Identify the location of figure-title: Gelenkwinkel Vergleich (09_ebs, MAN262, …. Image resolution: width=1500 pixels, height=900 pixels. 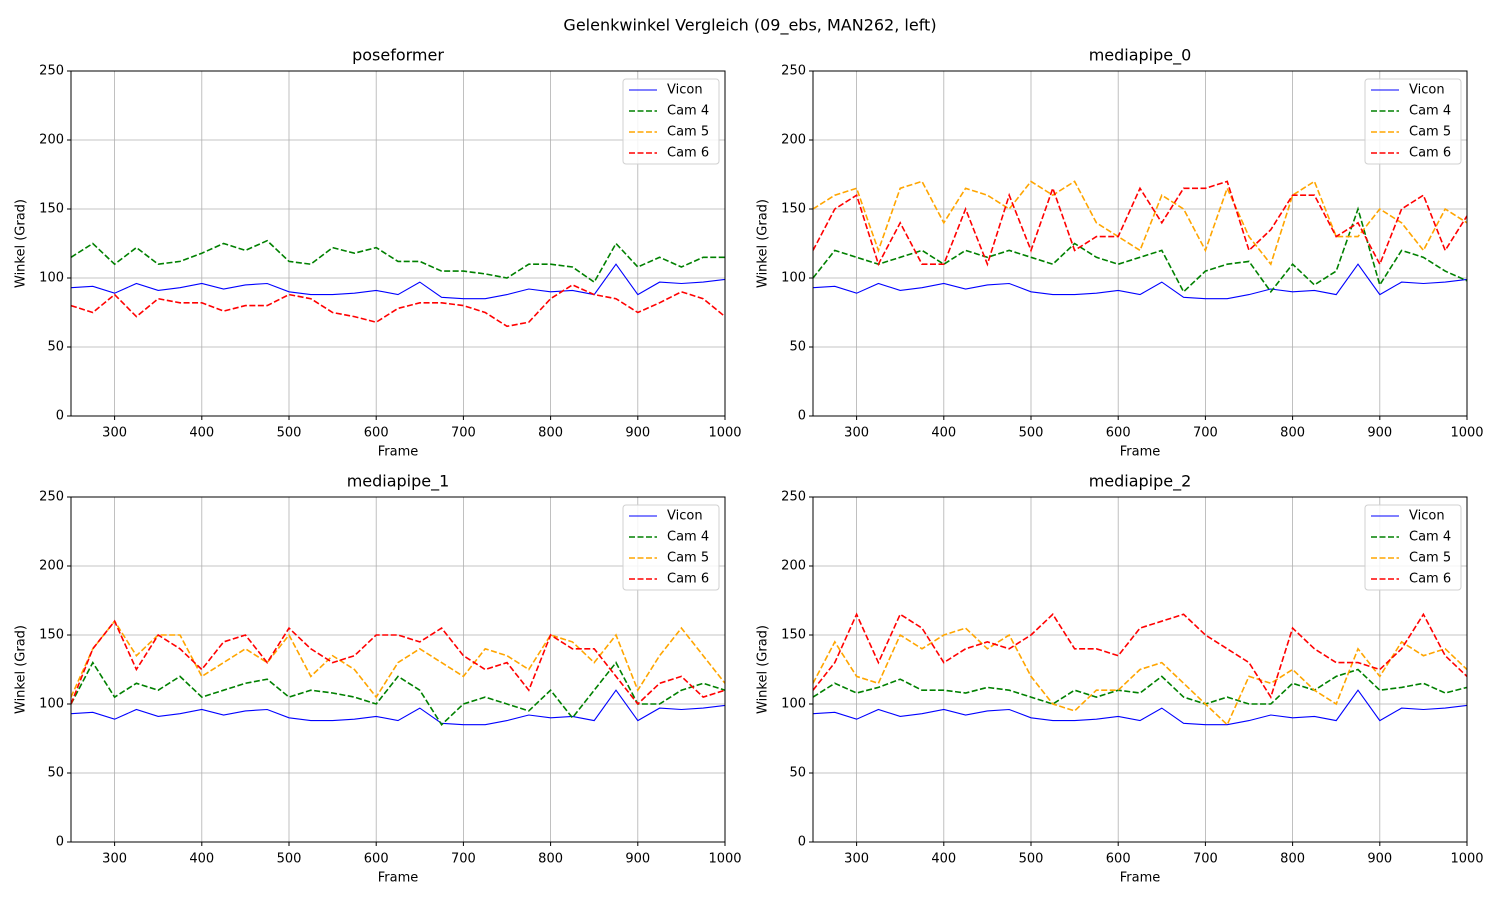
(749, 26).